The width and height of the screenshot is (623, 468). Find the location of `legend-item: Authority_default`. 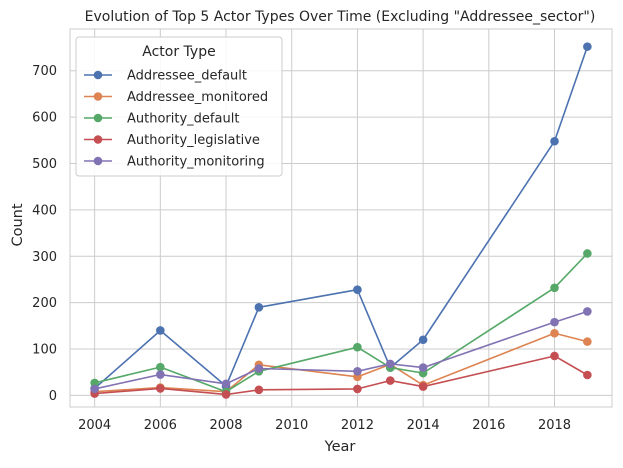

legend-item: Authority_default is located at coordinates (161, 119).